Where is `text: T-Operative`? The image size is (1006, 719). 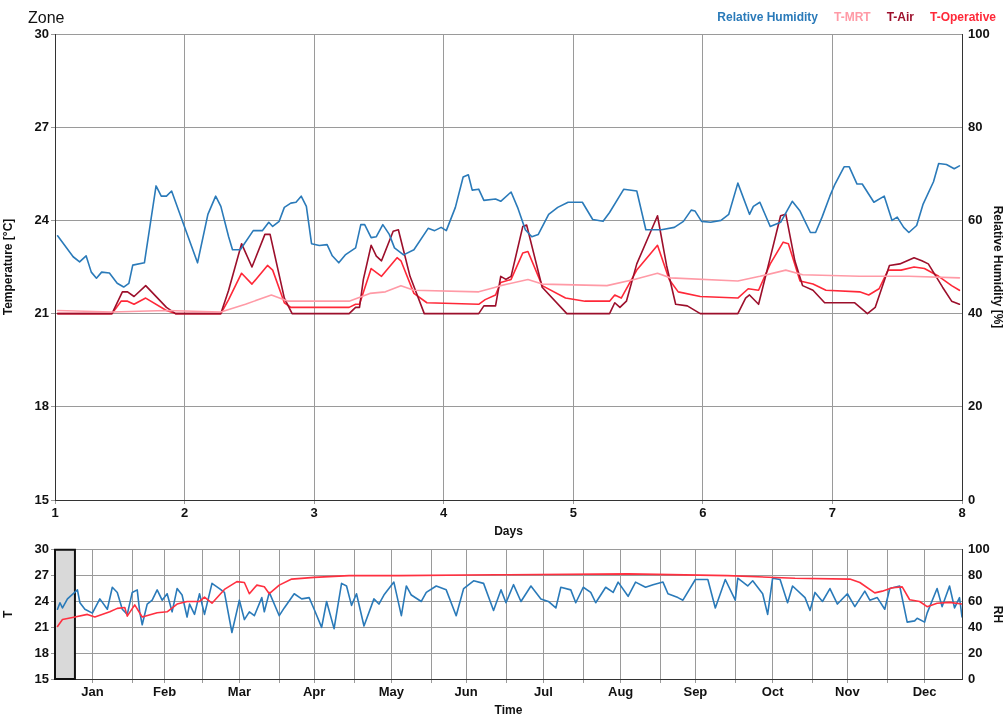
text: T-Operative is located at coordinates (963, 17).